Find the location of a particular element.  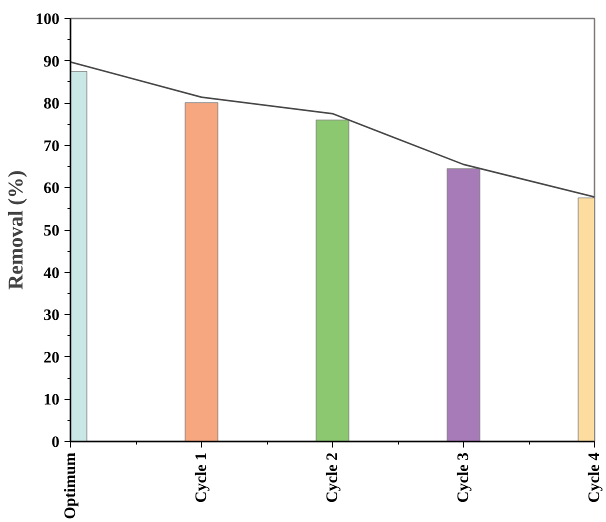

y-tick-label: 40 is located at coordinates (52, 273).